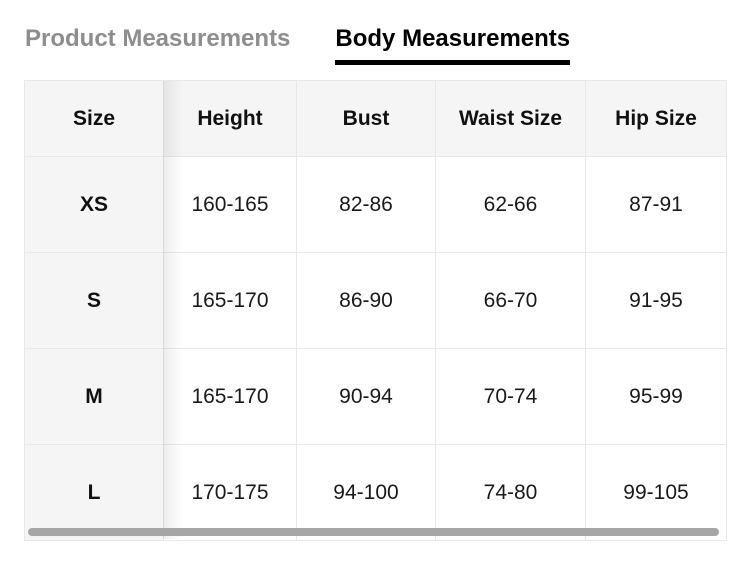  Describe the element at coordinates (656, 396) in the screenshot. I see `measurement-cell: 95-99` at that location.